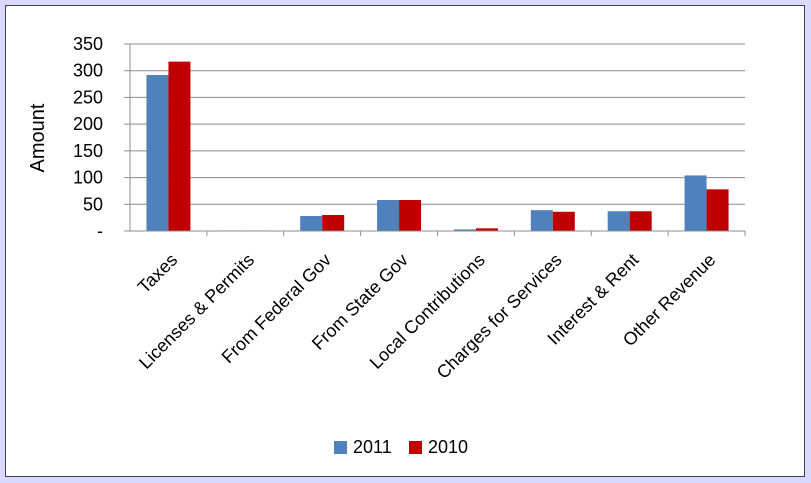 This screenshot has width=811, height=483. I want to click on y-tick-label: 100, so click(88, 178).